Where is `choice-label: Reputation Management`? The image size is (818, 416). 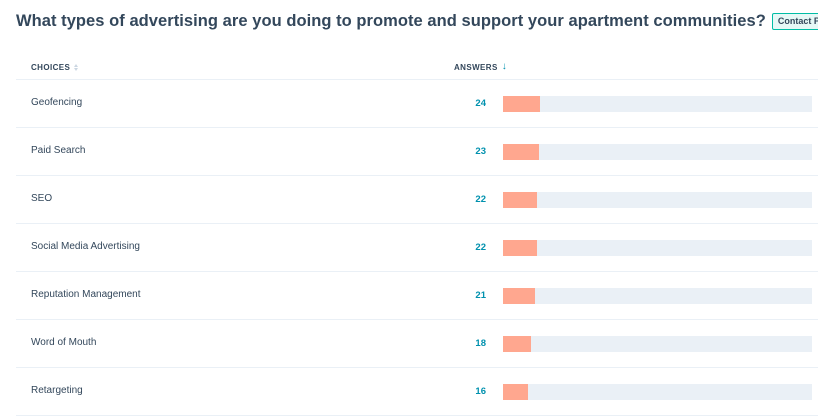
choice-label: Reputation Management is located at coordinates (86, 294).